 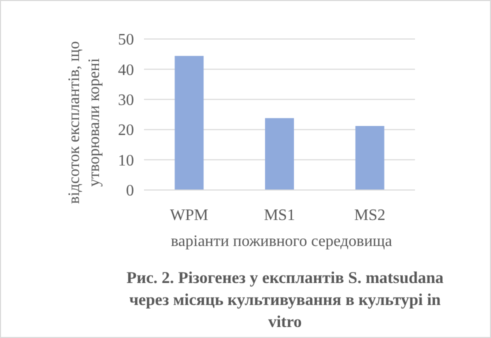 I want to click on y-tick-label: 40, so click(x=126, y=70).